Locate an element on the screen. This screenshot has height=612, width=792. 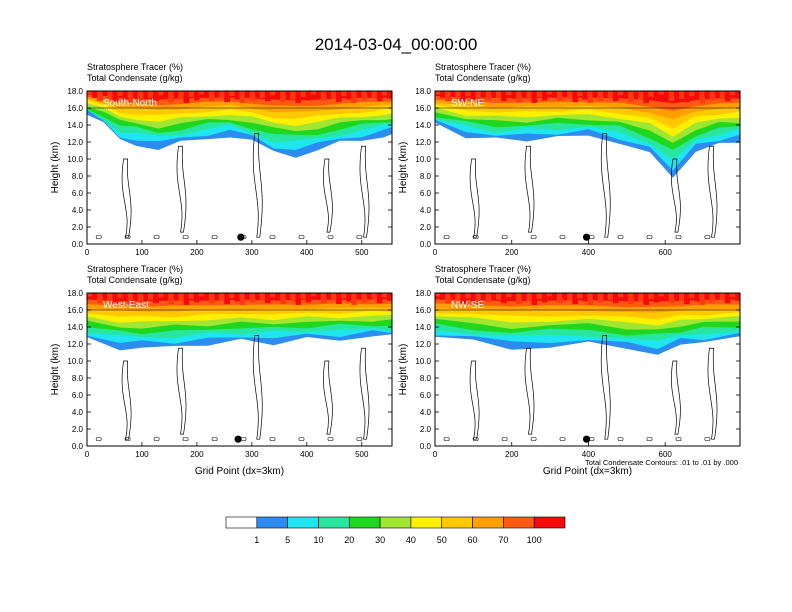
x-axis-label: Grid Point (dx=3km) is located at coordinates (587, 471).